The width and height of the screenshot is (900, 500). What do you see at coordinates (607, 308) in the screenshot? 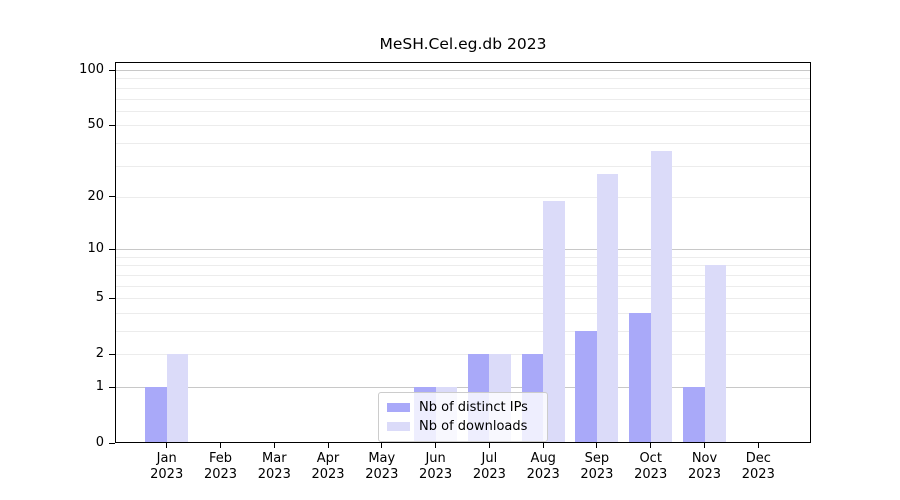
I see `bar-downloads-sep` at bounding box center [607, 308].